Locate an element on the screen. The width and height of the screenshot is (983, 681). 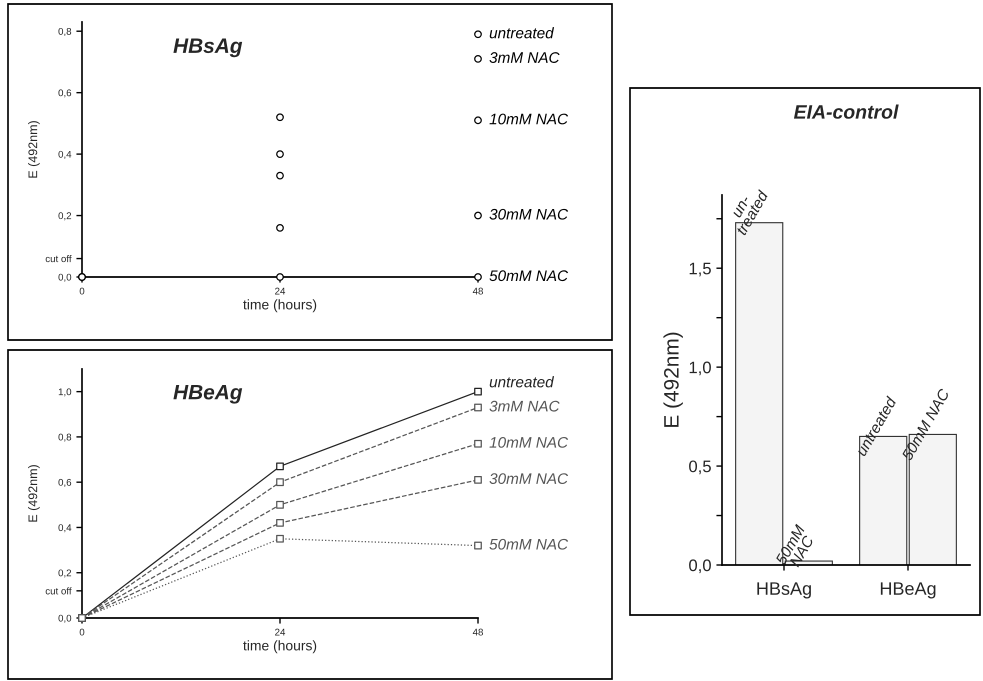
chart-title: EIA-control is located at coordinates (846, 111).